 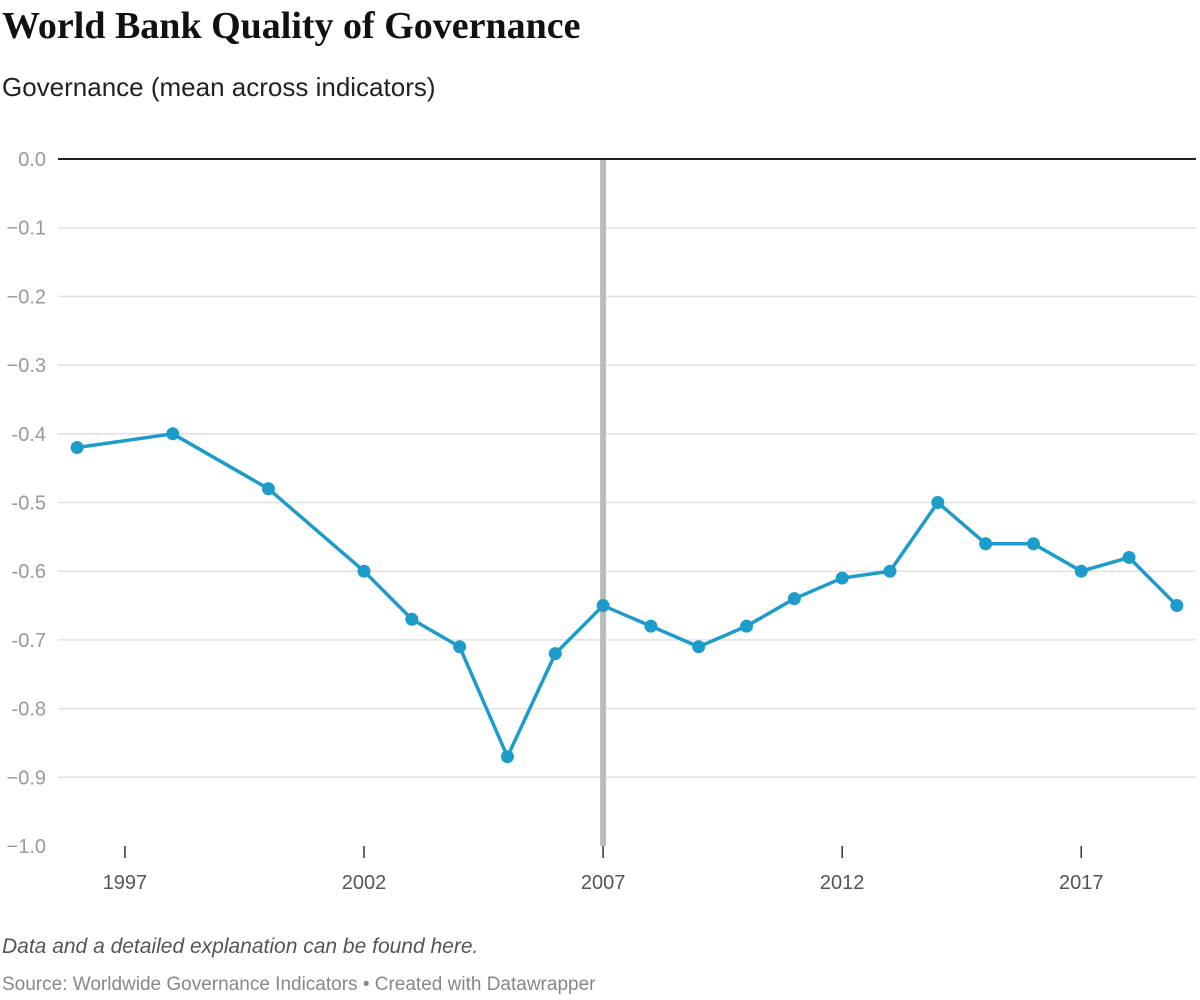 I want to click on x-tick-label: 2012, so click(x=842, y=883).